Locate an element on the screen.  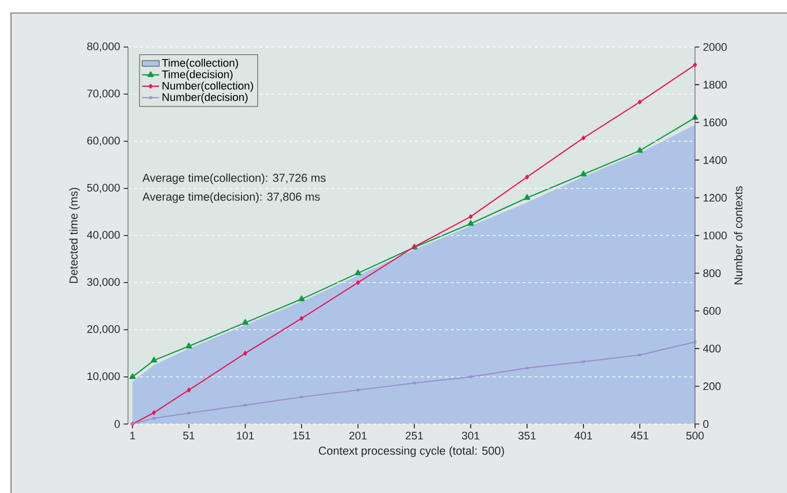
x-tick-label: 500 is located at coordinates (695, 436).